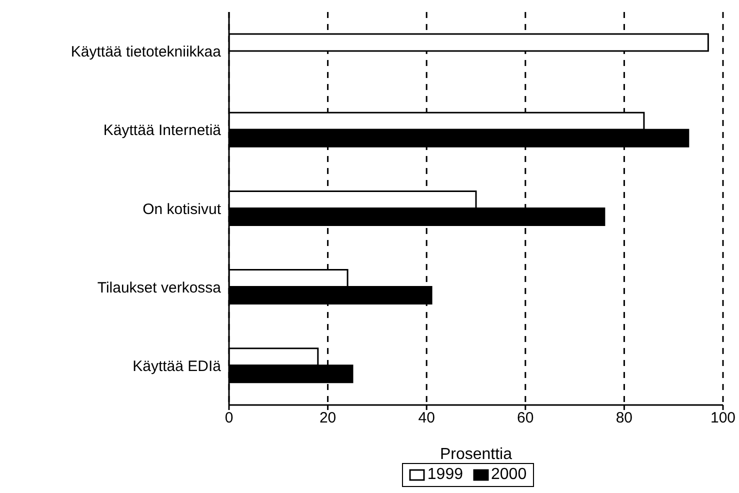 The image size is (739, 493). What do you see at coordinates (445, 475) in the screenshot?
I see `legend-label: 1999` at bounding box center [445, 475].